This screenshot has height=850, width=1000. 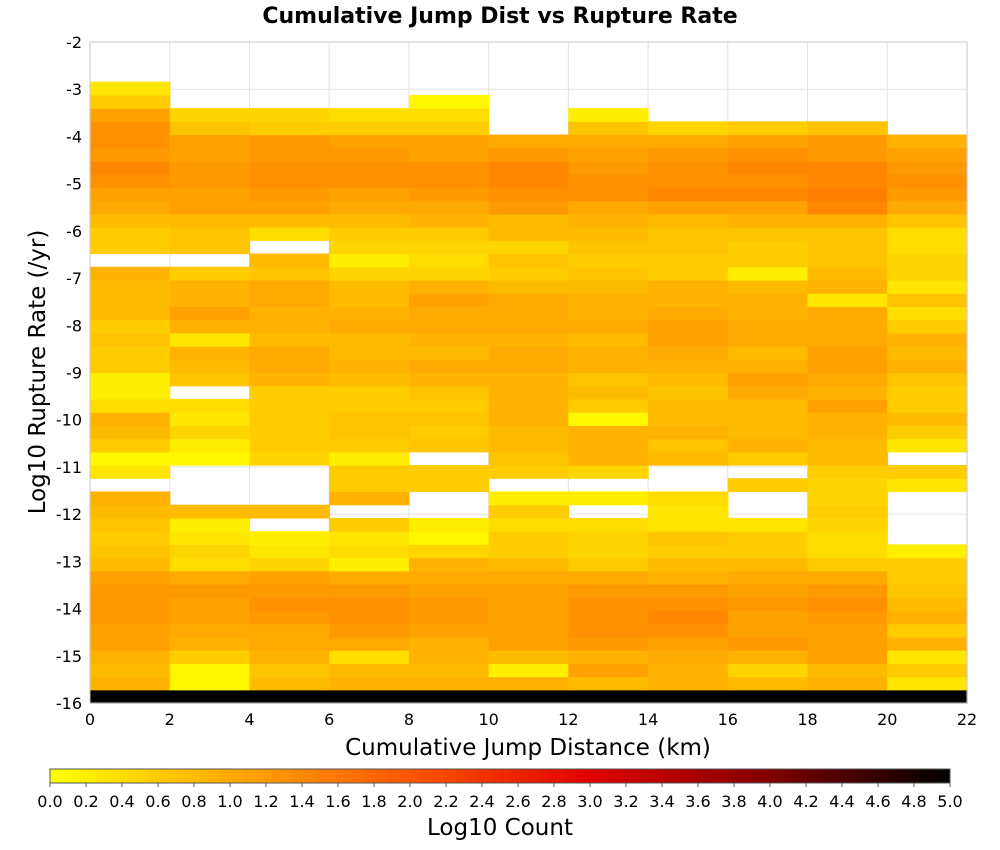 I want to click on x-tick-label: 4, so click(x=249, y=719).